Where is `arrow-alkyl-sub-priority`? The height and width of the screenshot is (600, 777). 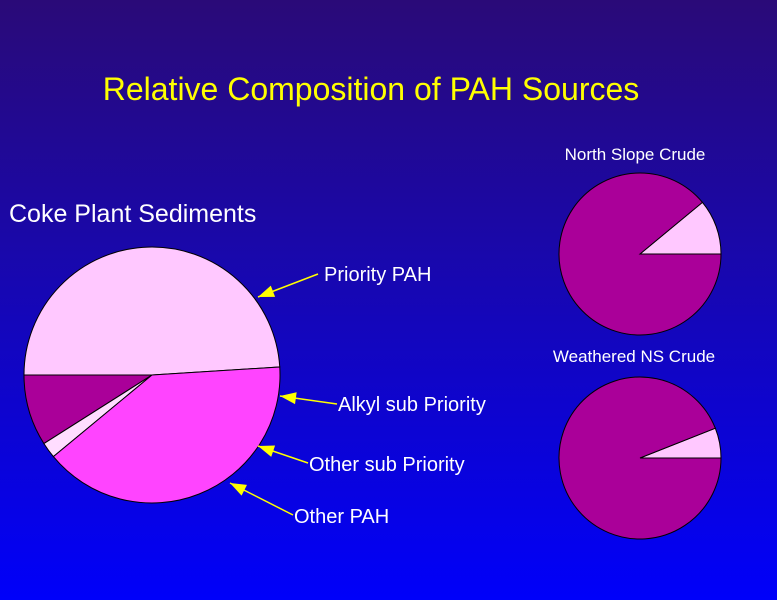
arrow-alkyl-sub-priority is located at coordinates (308, 398).